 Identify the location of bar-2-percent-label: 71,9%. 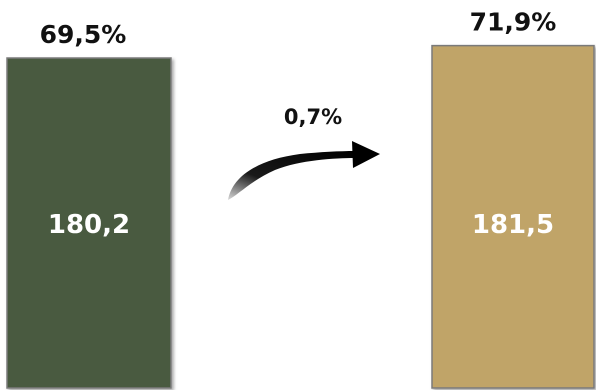
(513, 22).